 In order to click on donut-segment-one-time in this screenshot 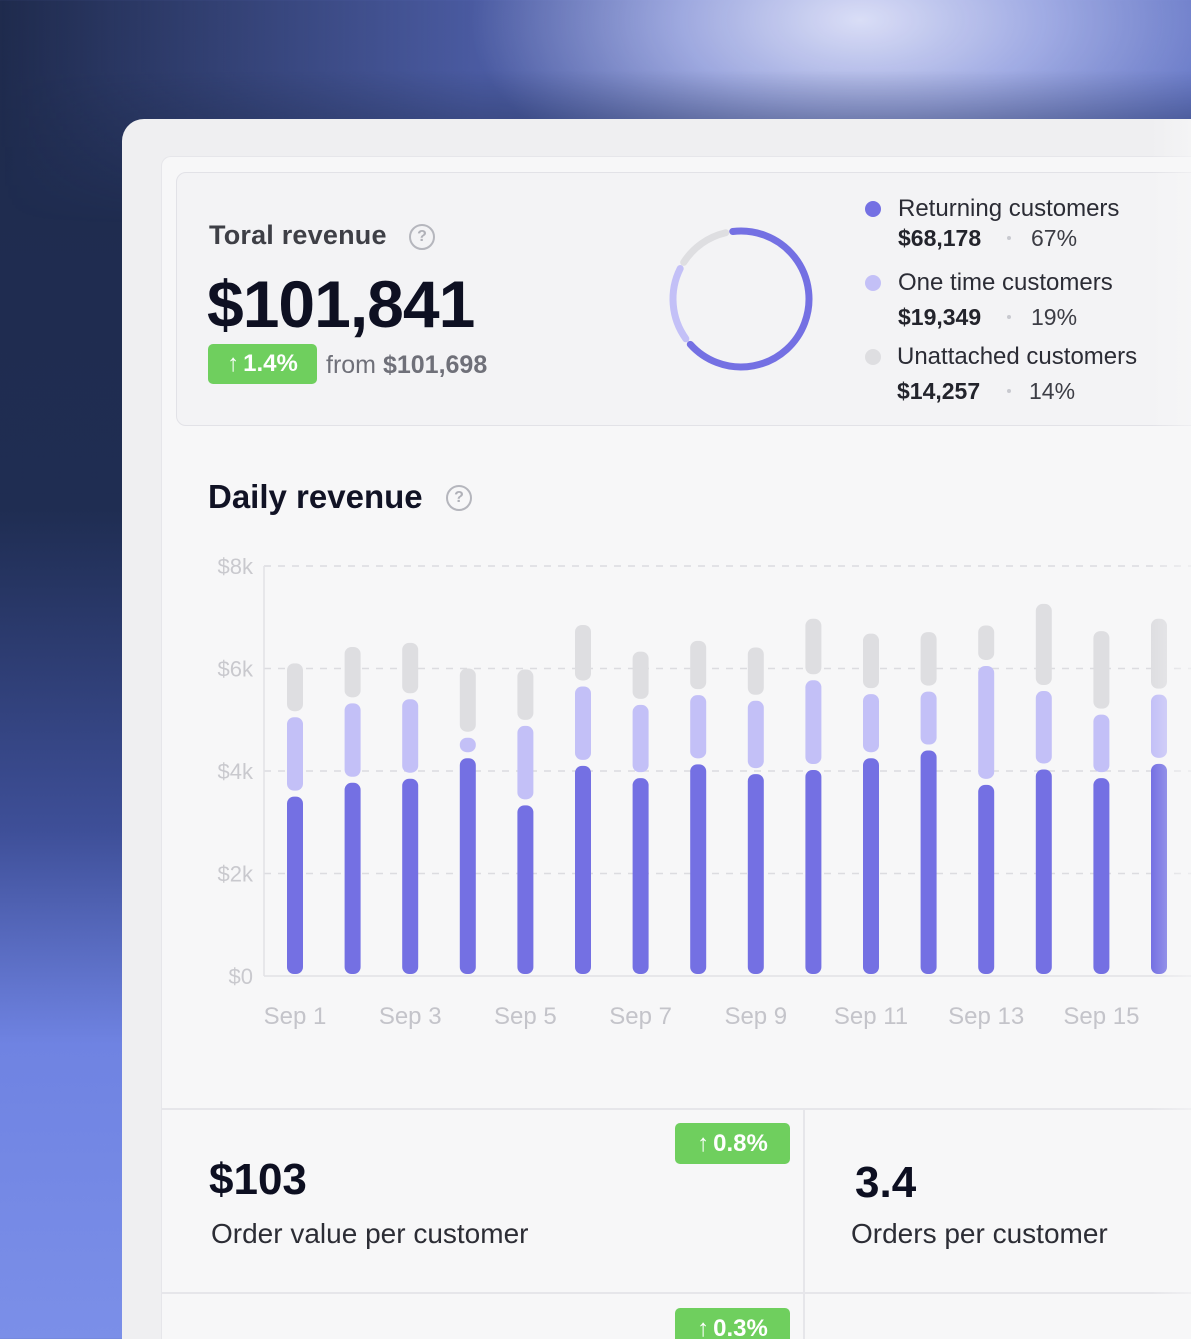, I will do `click(679, 304)`.